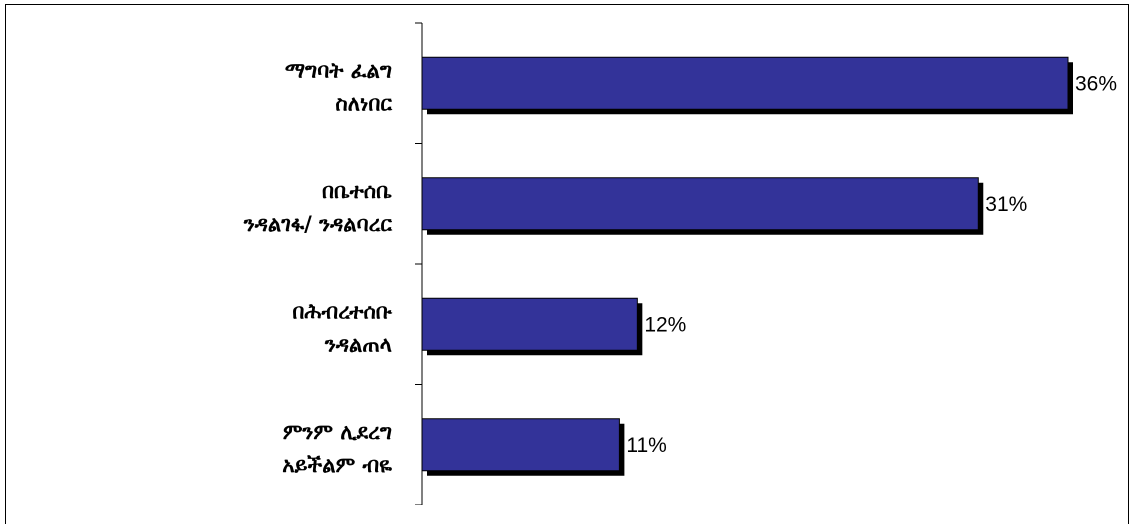 The width and height of the screenshot is (1135, 524). Describe the element at coordinates (337, 448) in the screenshot. I see `category-label: ምንም ሊደረግ አይችልም ብዬ` at that location.